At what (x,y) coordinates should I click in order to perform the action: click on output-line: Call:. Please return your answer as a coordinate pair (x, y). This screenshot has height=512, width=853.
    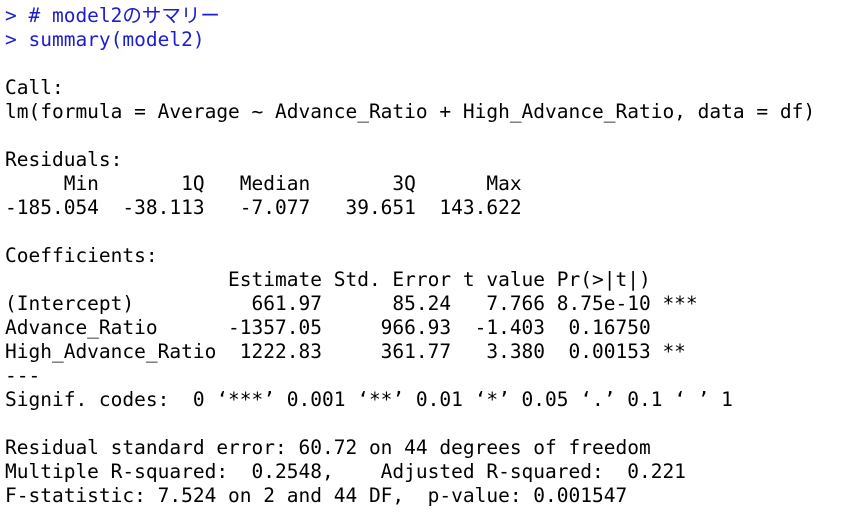
    Looking at the image, I should click on (34, 87).